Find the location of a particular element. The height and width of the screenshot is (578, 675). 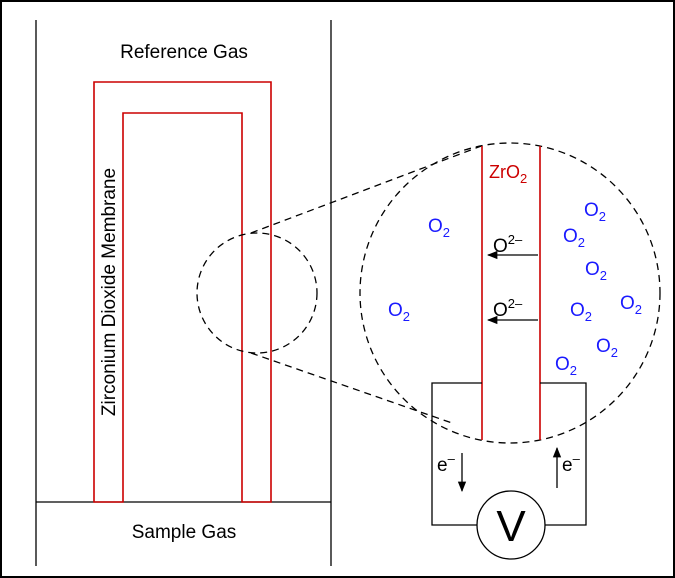

zro2-label: ZrO2 is located at coordinates (508, 174).